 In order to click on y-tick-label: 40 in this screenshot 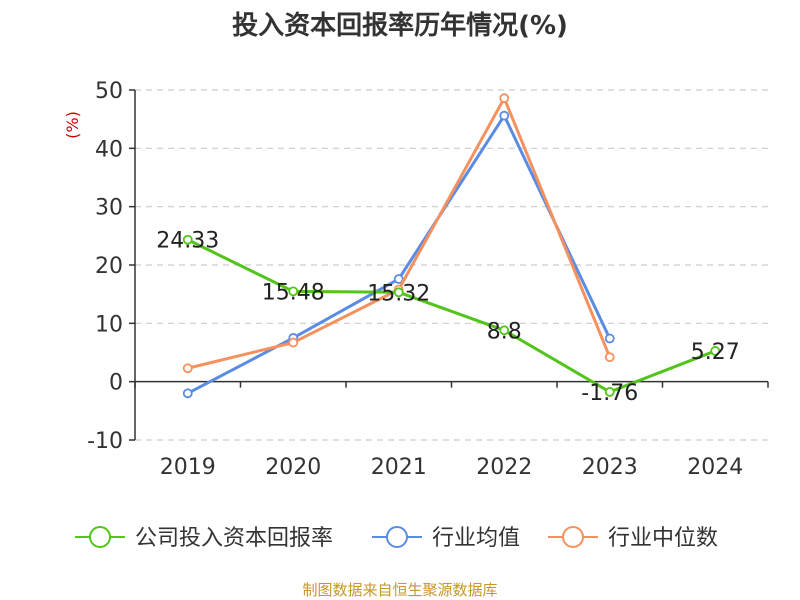, I will do `click(109, 149)`.